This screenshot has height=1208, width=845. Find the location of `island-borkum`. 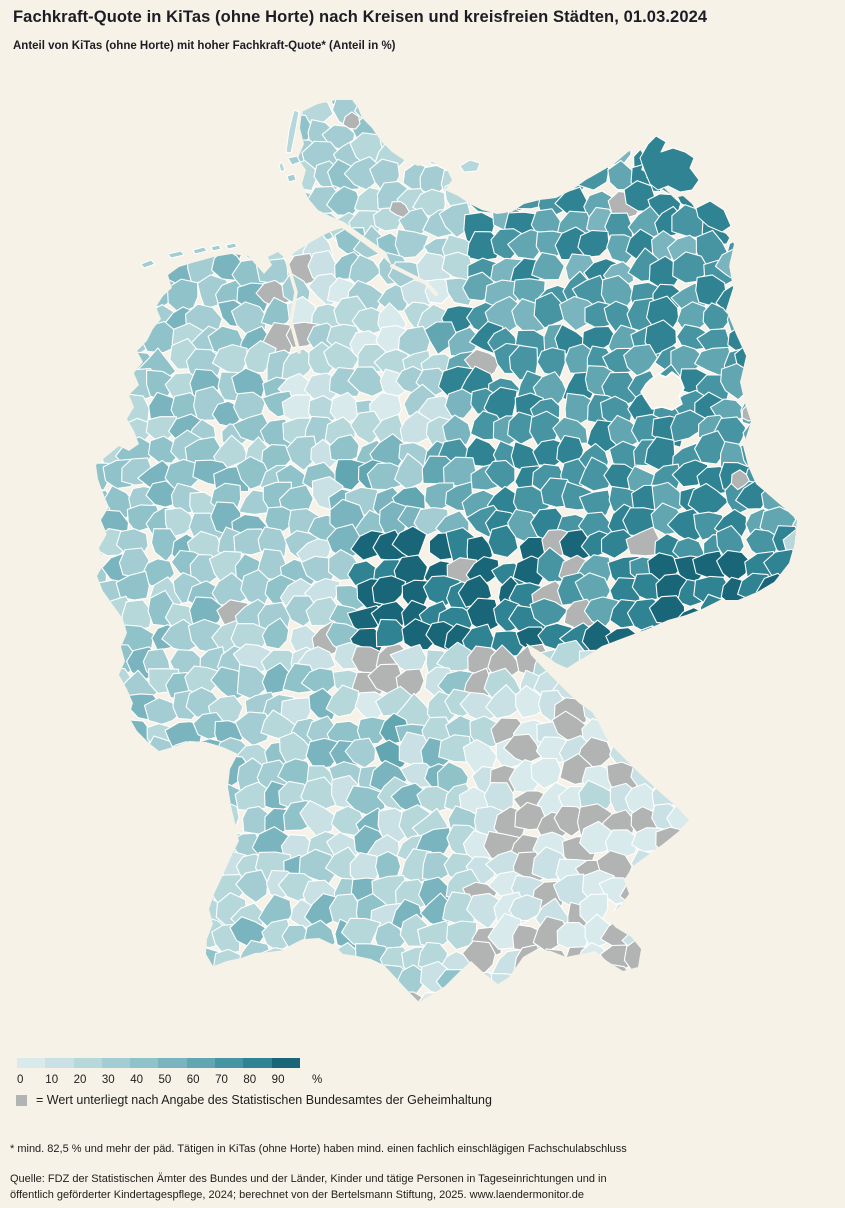

island-borkum is located at coordinates (148, 264).